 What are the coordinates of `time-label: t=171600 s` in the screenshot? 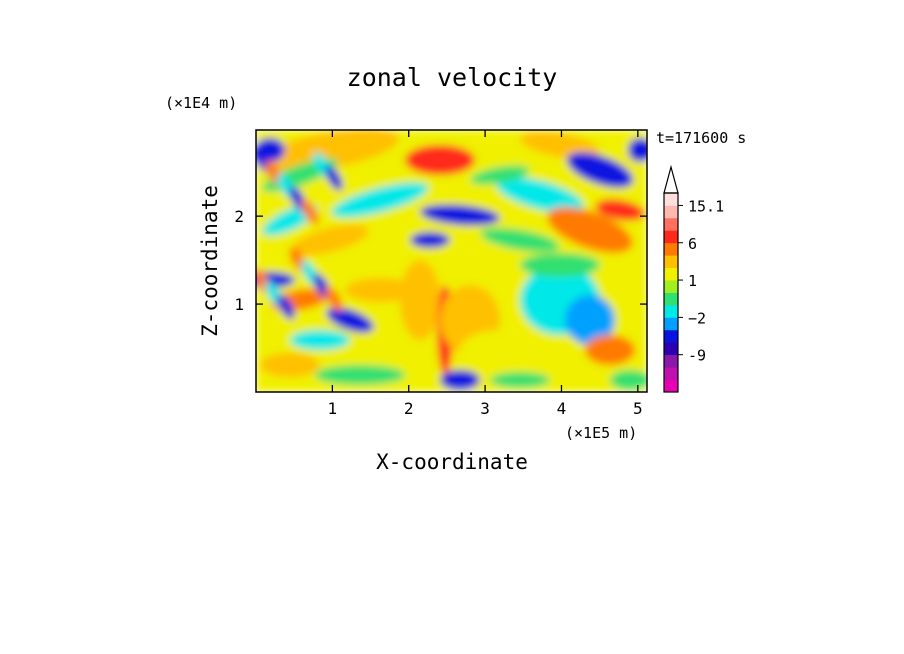 It's located at (701, 138).